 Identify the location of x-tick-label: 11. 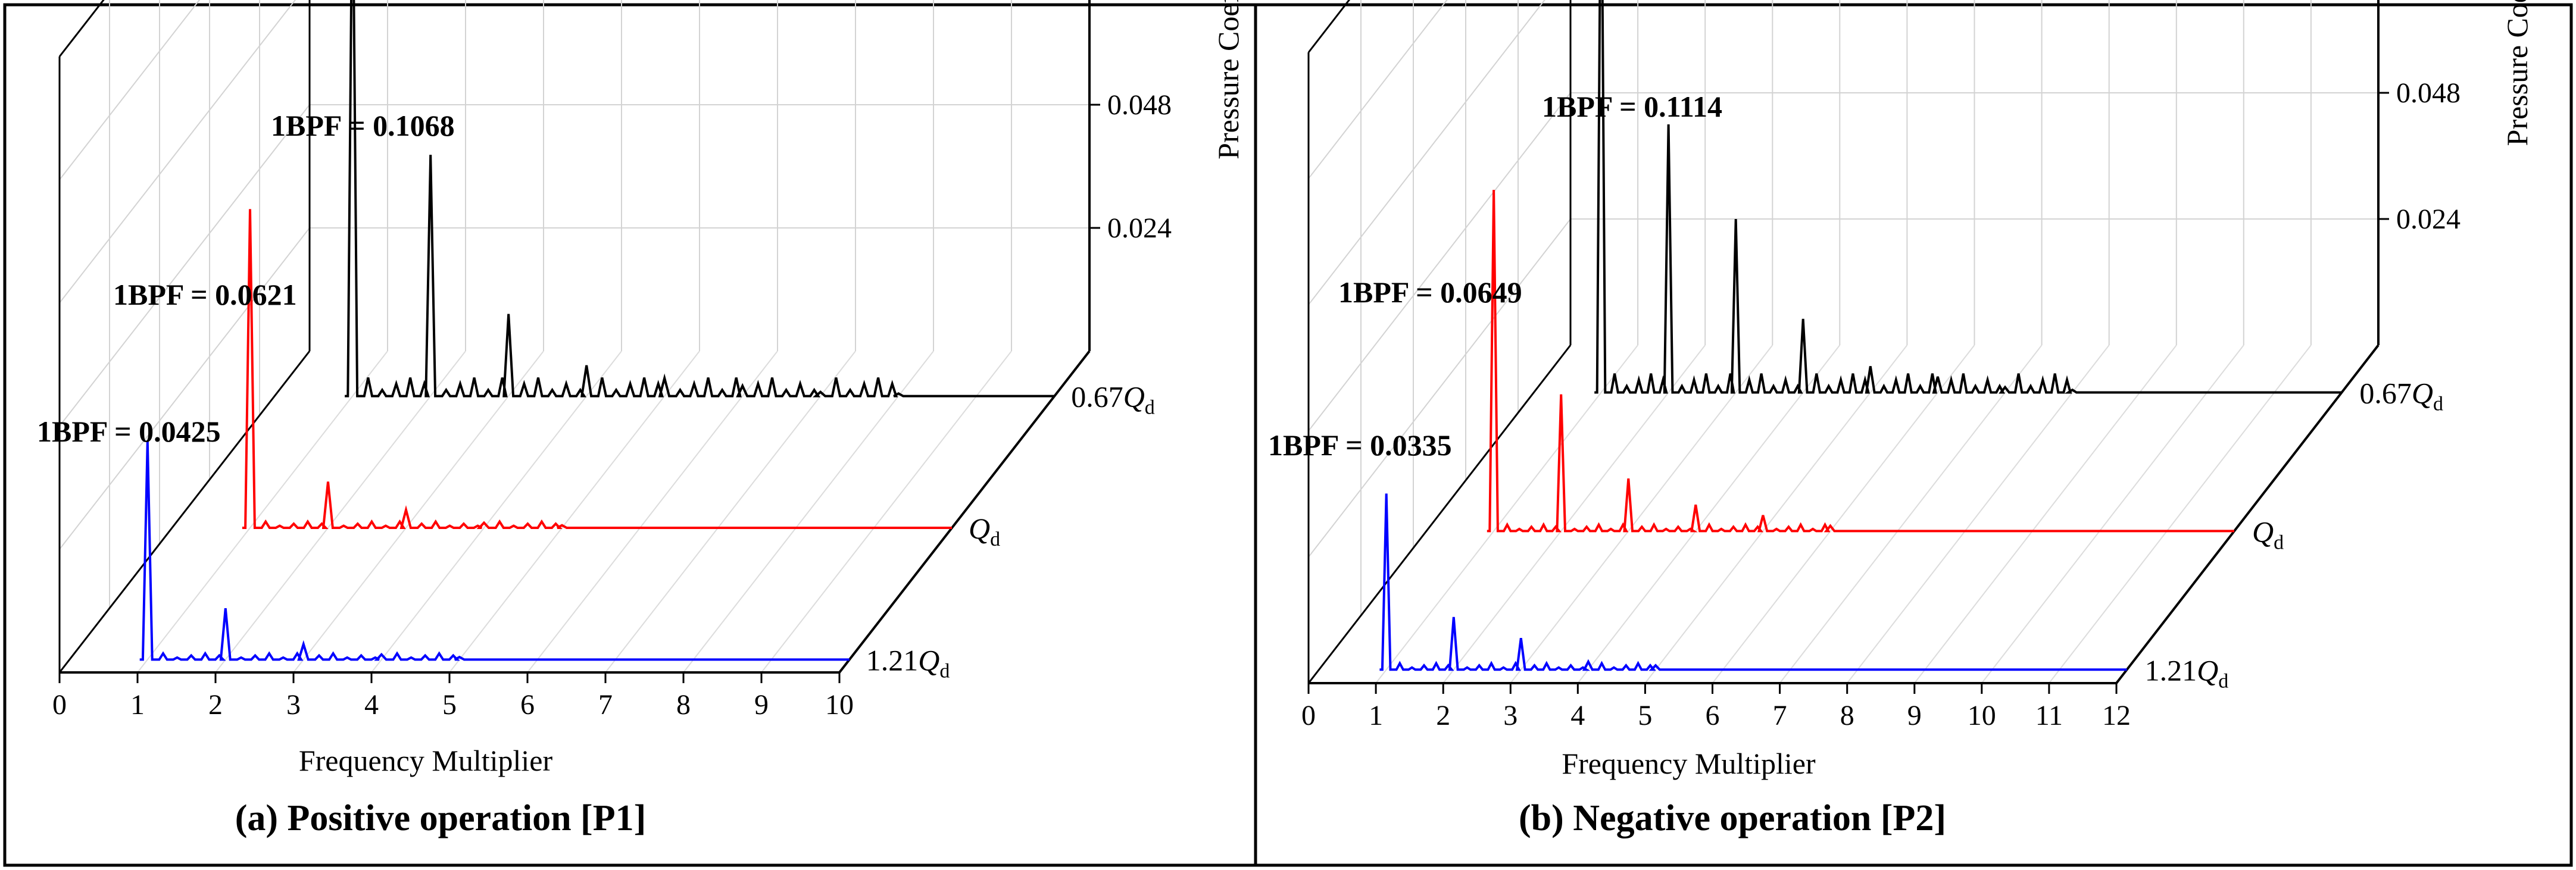
(2049, 715).